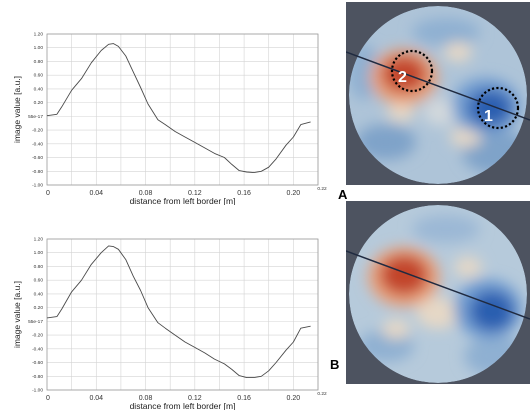  Describe the element at coordinates (402, 77) in the screenshot. I see `marker-2-label: 2` at that location.